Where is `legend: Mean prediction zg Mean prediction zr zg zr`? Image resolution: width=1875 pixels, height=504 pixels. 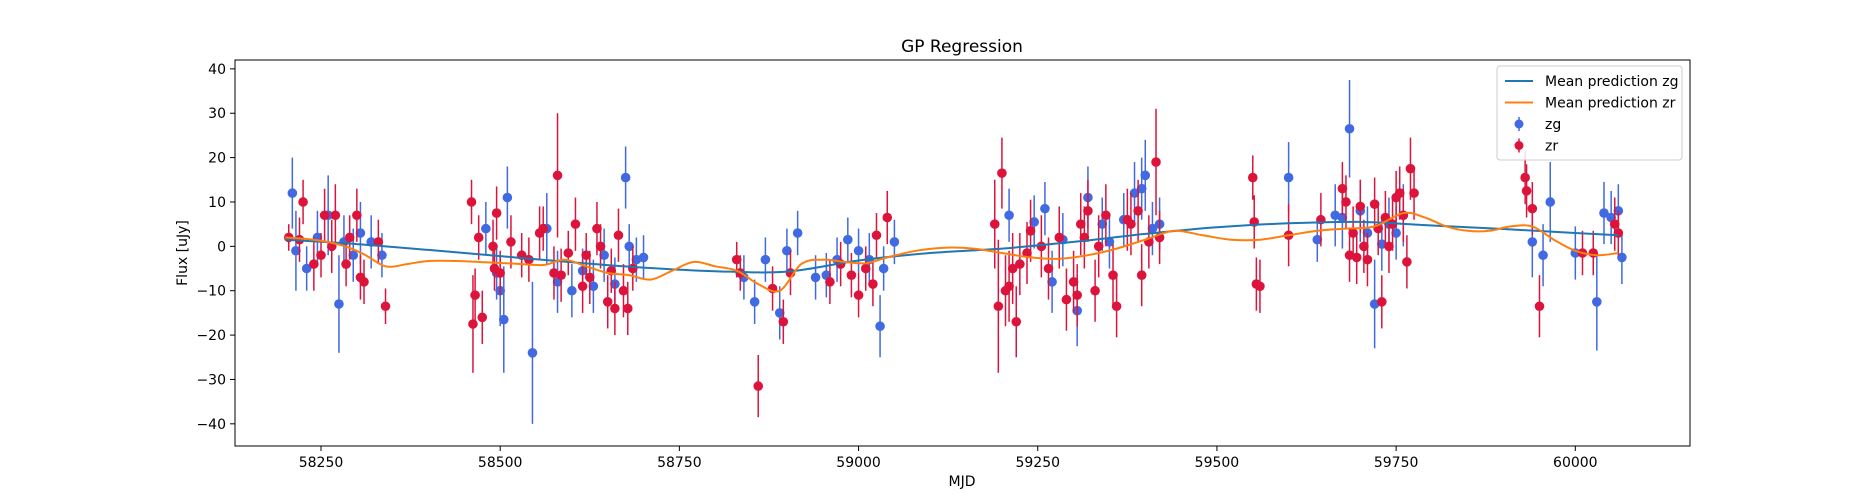
legend: Mean prediction zg Mean prediction zr zg zr is located at coordinates (1589, 113).